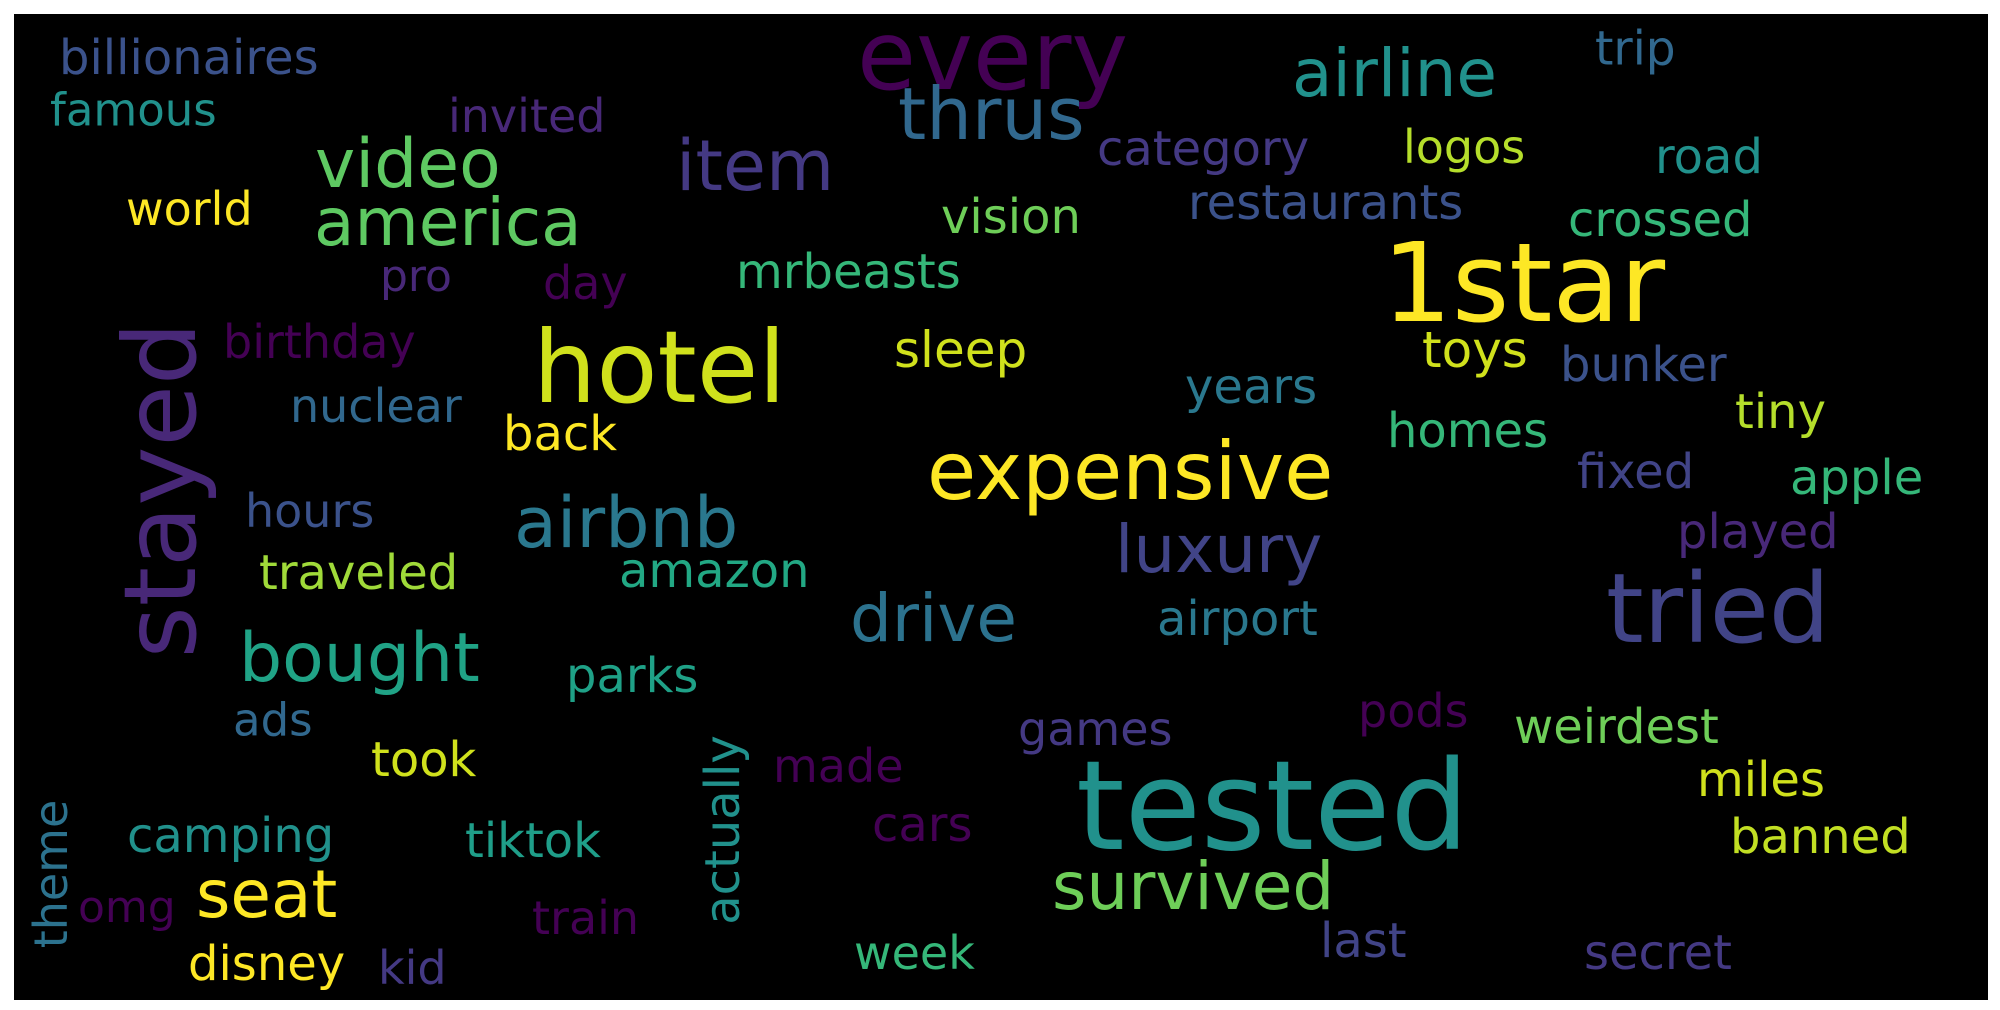  What do you see at coordinates (1758, 532) in the screenshot?
I see `word-played: played` at bounding box center [1758, 532].